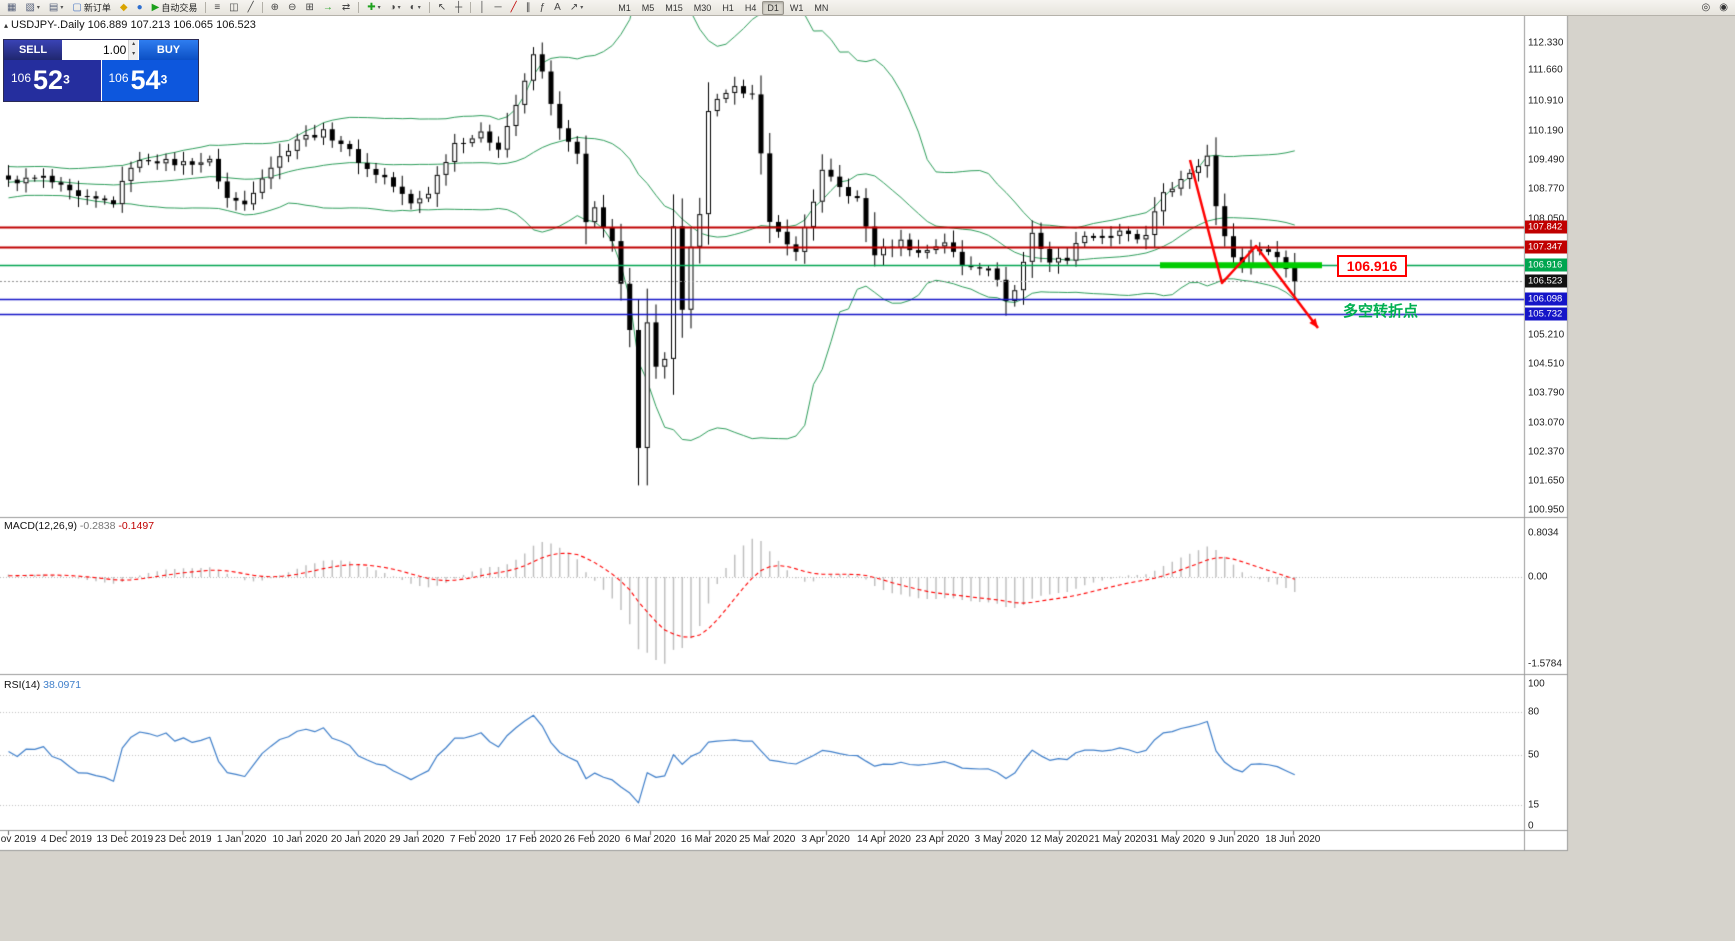 This screenshot has width=1735, height=941. What do you see at coordinates (497, 8) in the screenshot?
I see `horizontal-line-icon: ─` at bounding box center [497, 8].